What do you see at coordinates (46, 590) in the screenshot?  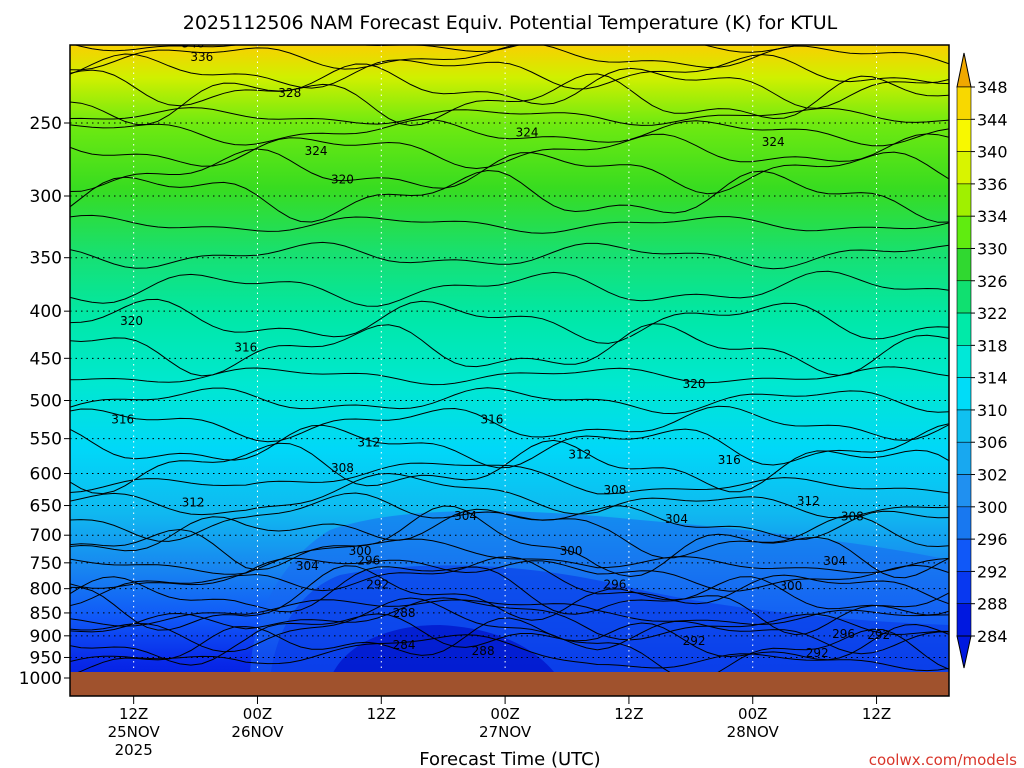 I see `y-tick-label: 800` at bounding box center [46, 590].